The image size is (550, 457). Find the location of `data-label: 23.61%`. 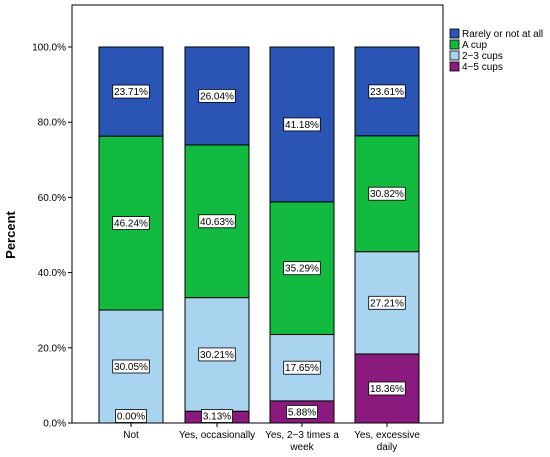

data-label: 23.61% is located at coordinates (387, 91).